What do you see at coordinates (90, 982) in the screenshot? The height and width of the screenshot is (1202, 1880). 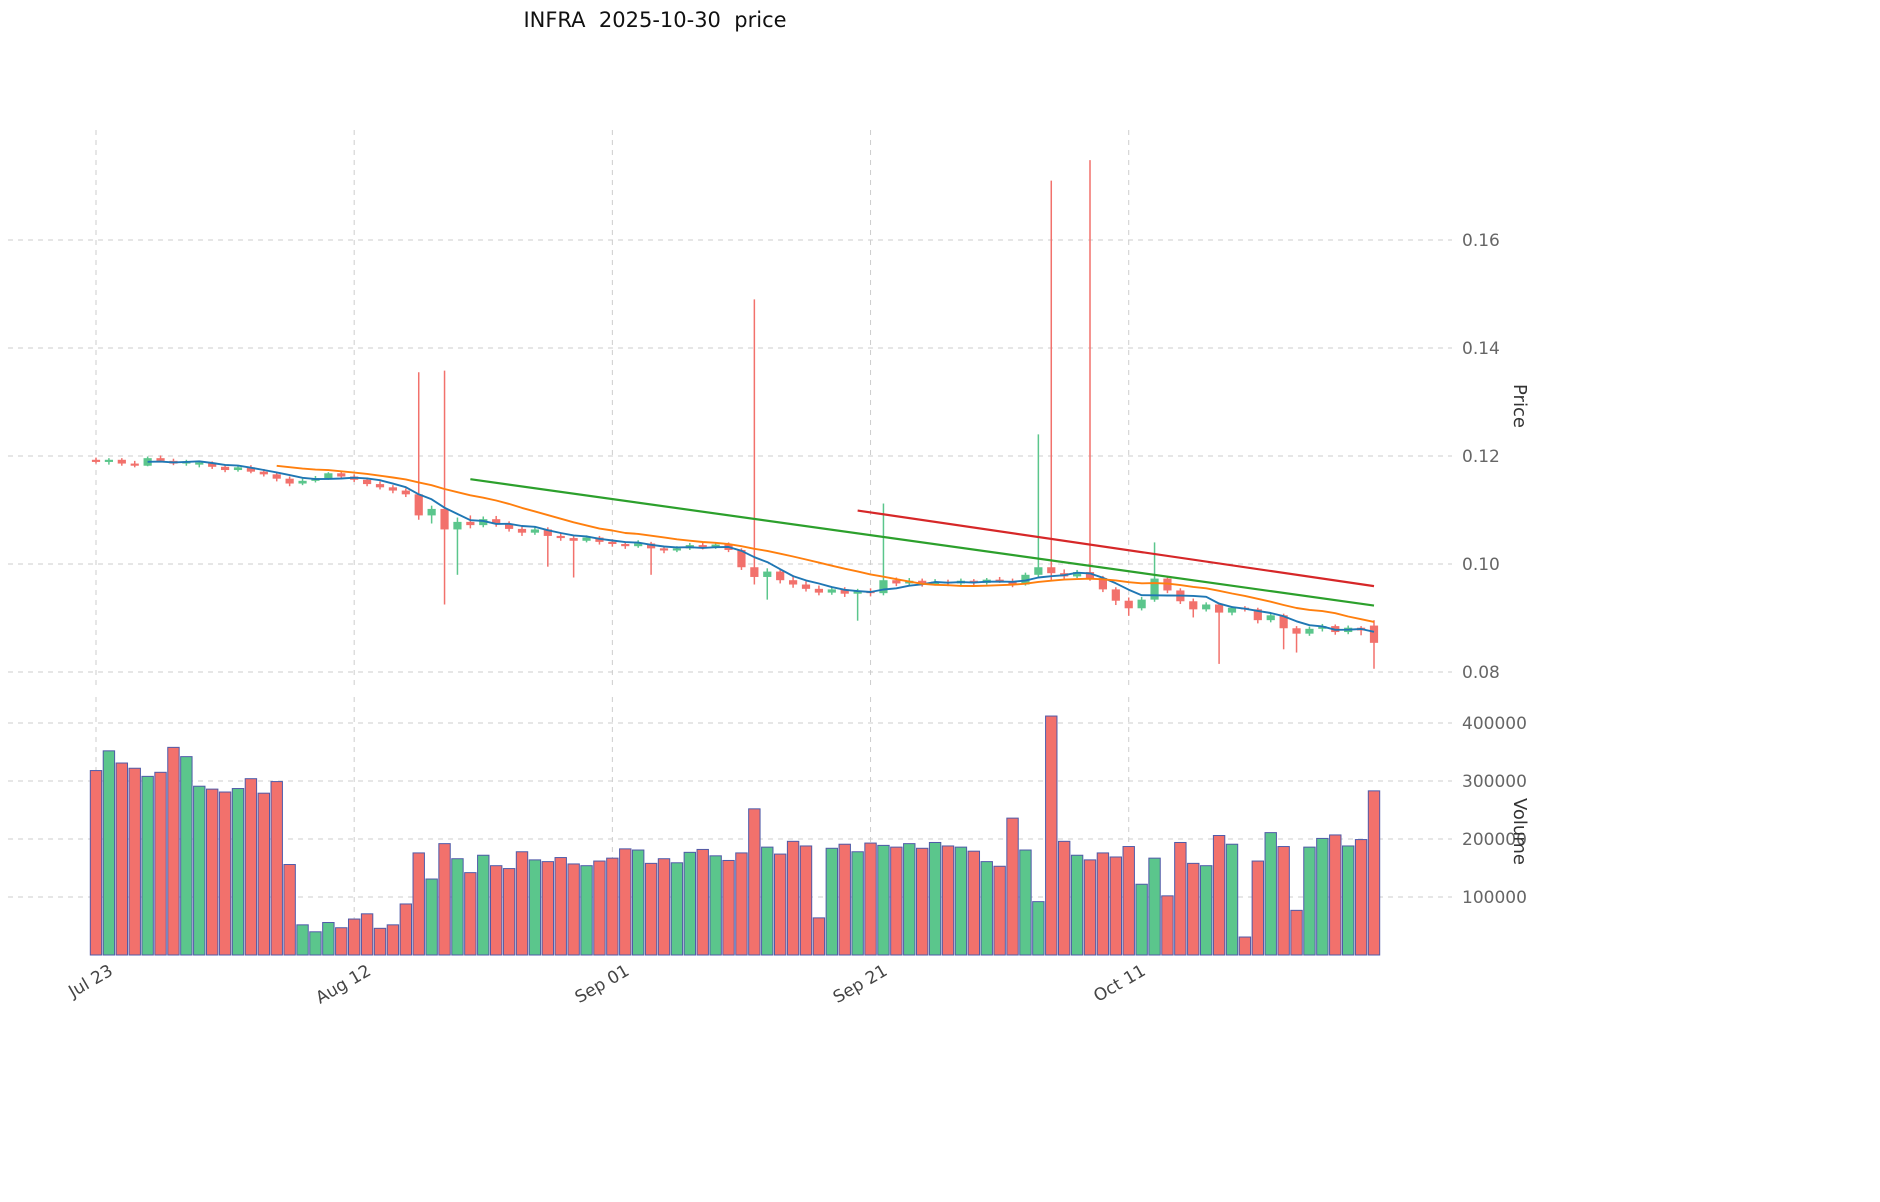 I see `x-tick-label: Jul 23` at bounding box center [90, 982].